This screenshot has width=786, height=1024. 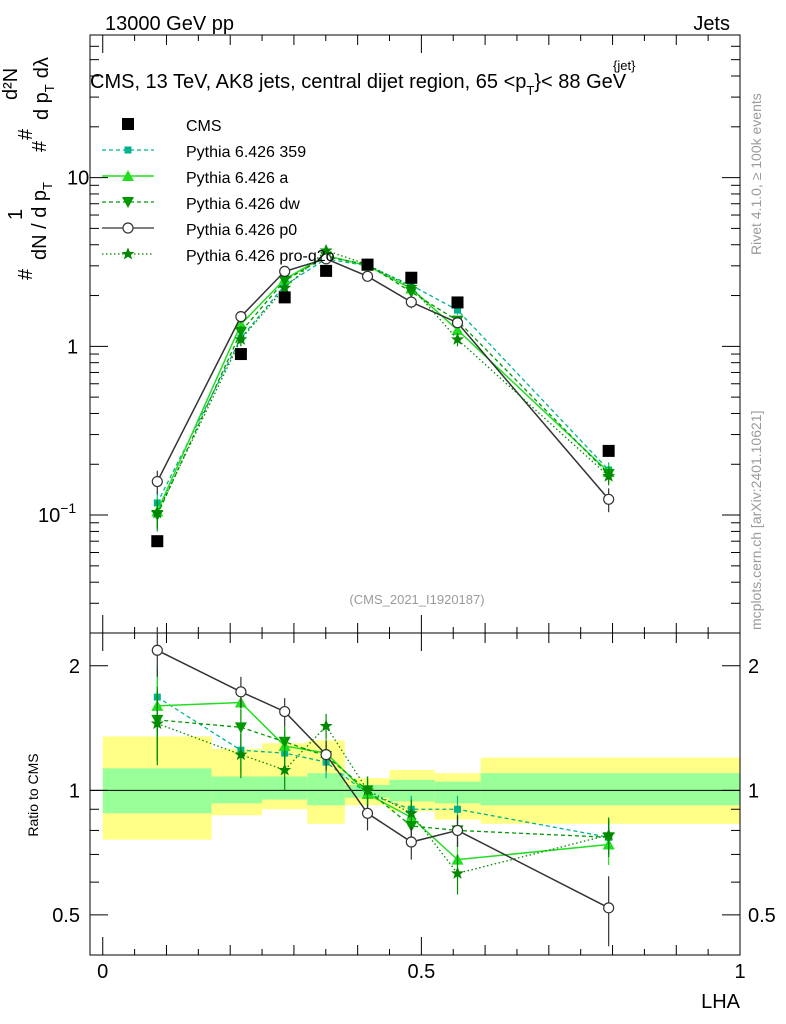 I want to click on main-ytick-base-2: 10, so click(x=78, y=179).